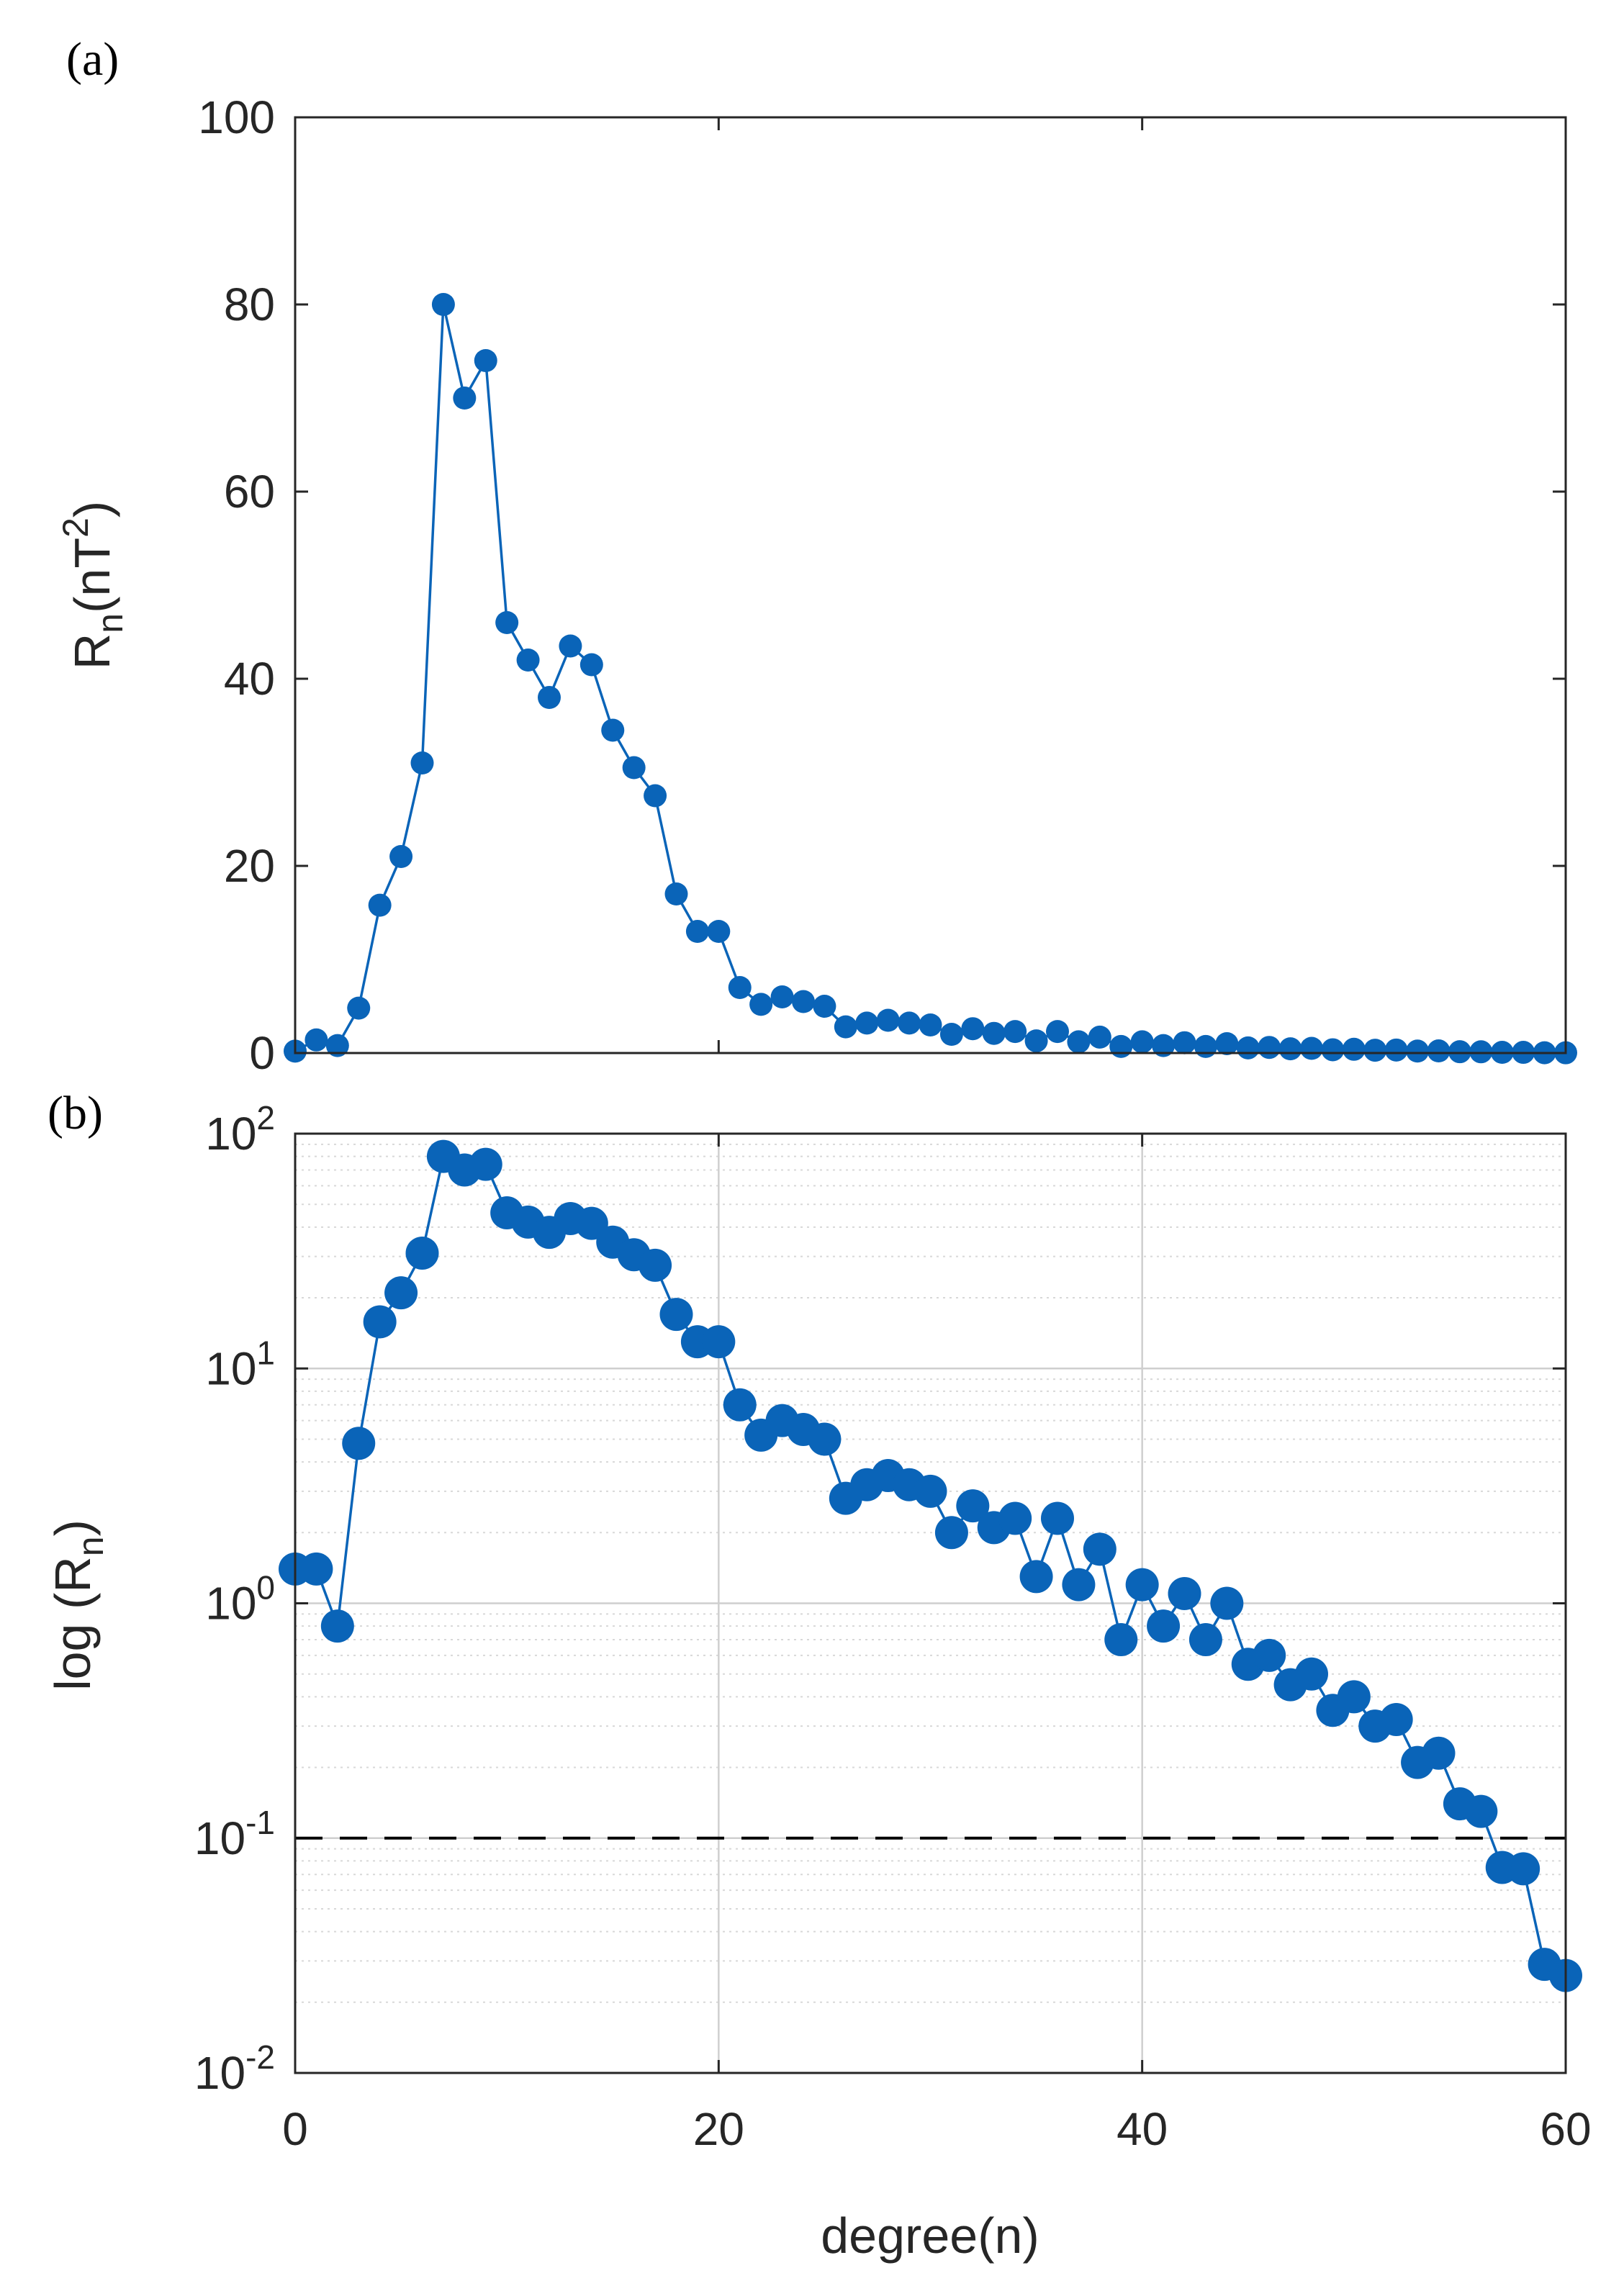 The height and width of the screenshot is (2286, 1624). Describe the element at coordinates (718, 2129) in the screenshot. I see `panel-b-xtick-label: 20` at that location.